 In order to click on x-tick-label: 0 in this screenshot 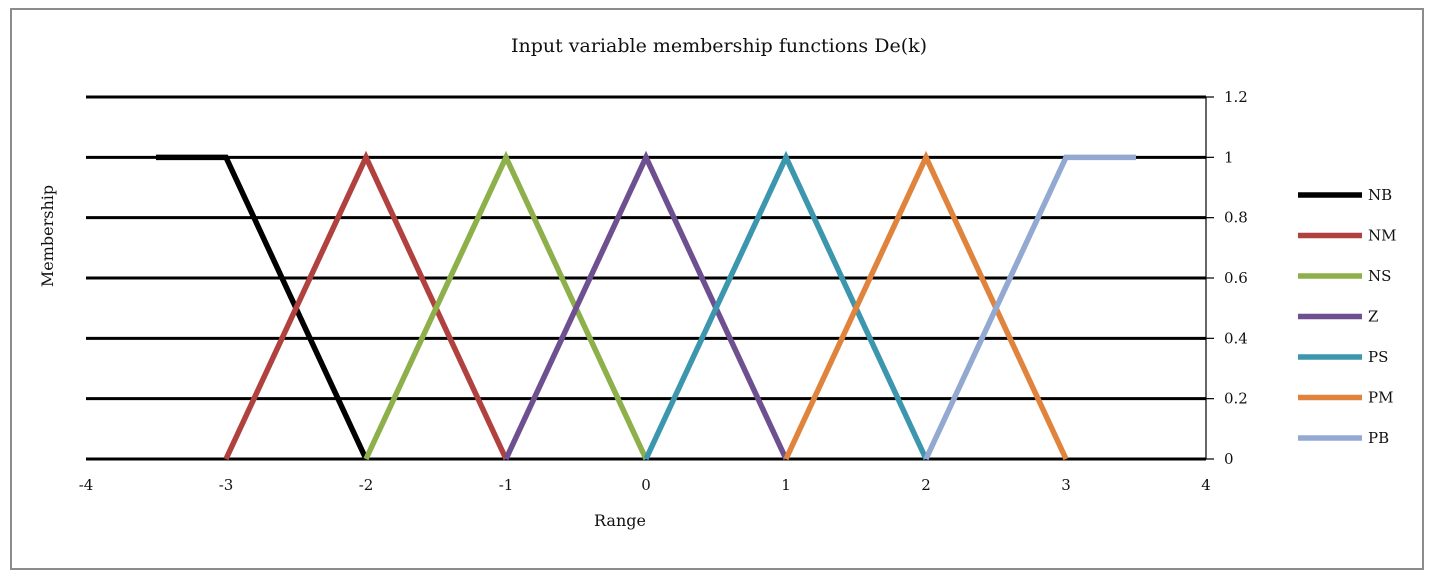, I will do `click(646, 485)`.